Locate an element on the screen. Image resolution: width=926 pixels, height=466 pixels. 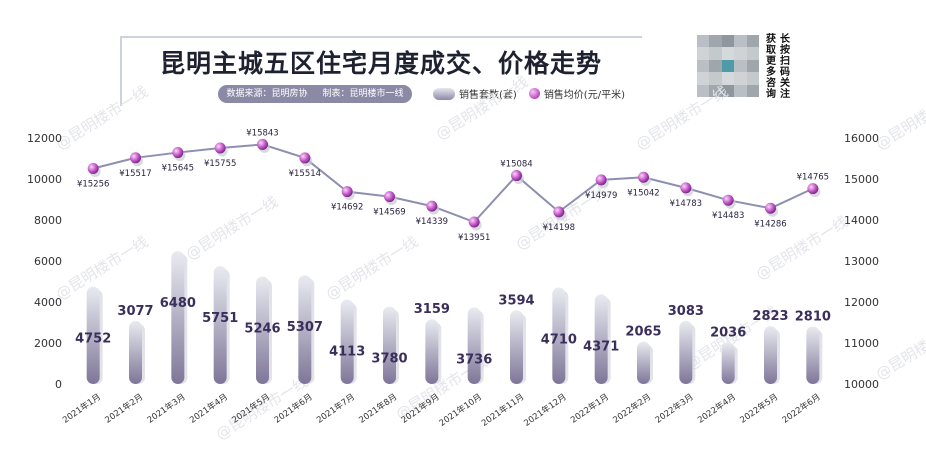
price-line is located at coordinates (453, 183).